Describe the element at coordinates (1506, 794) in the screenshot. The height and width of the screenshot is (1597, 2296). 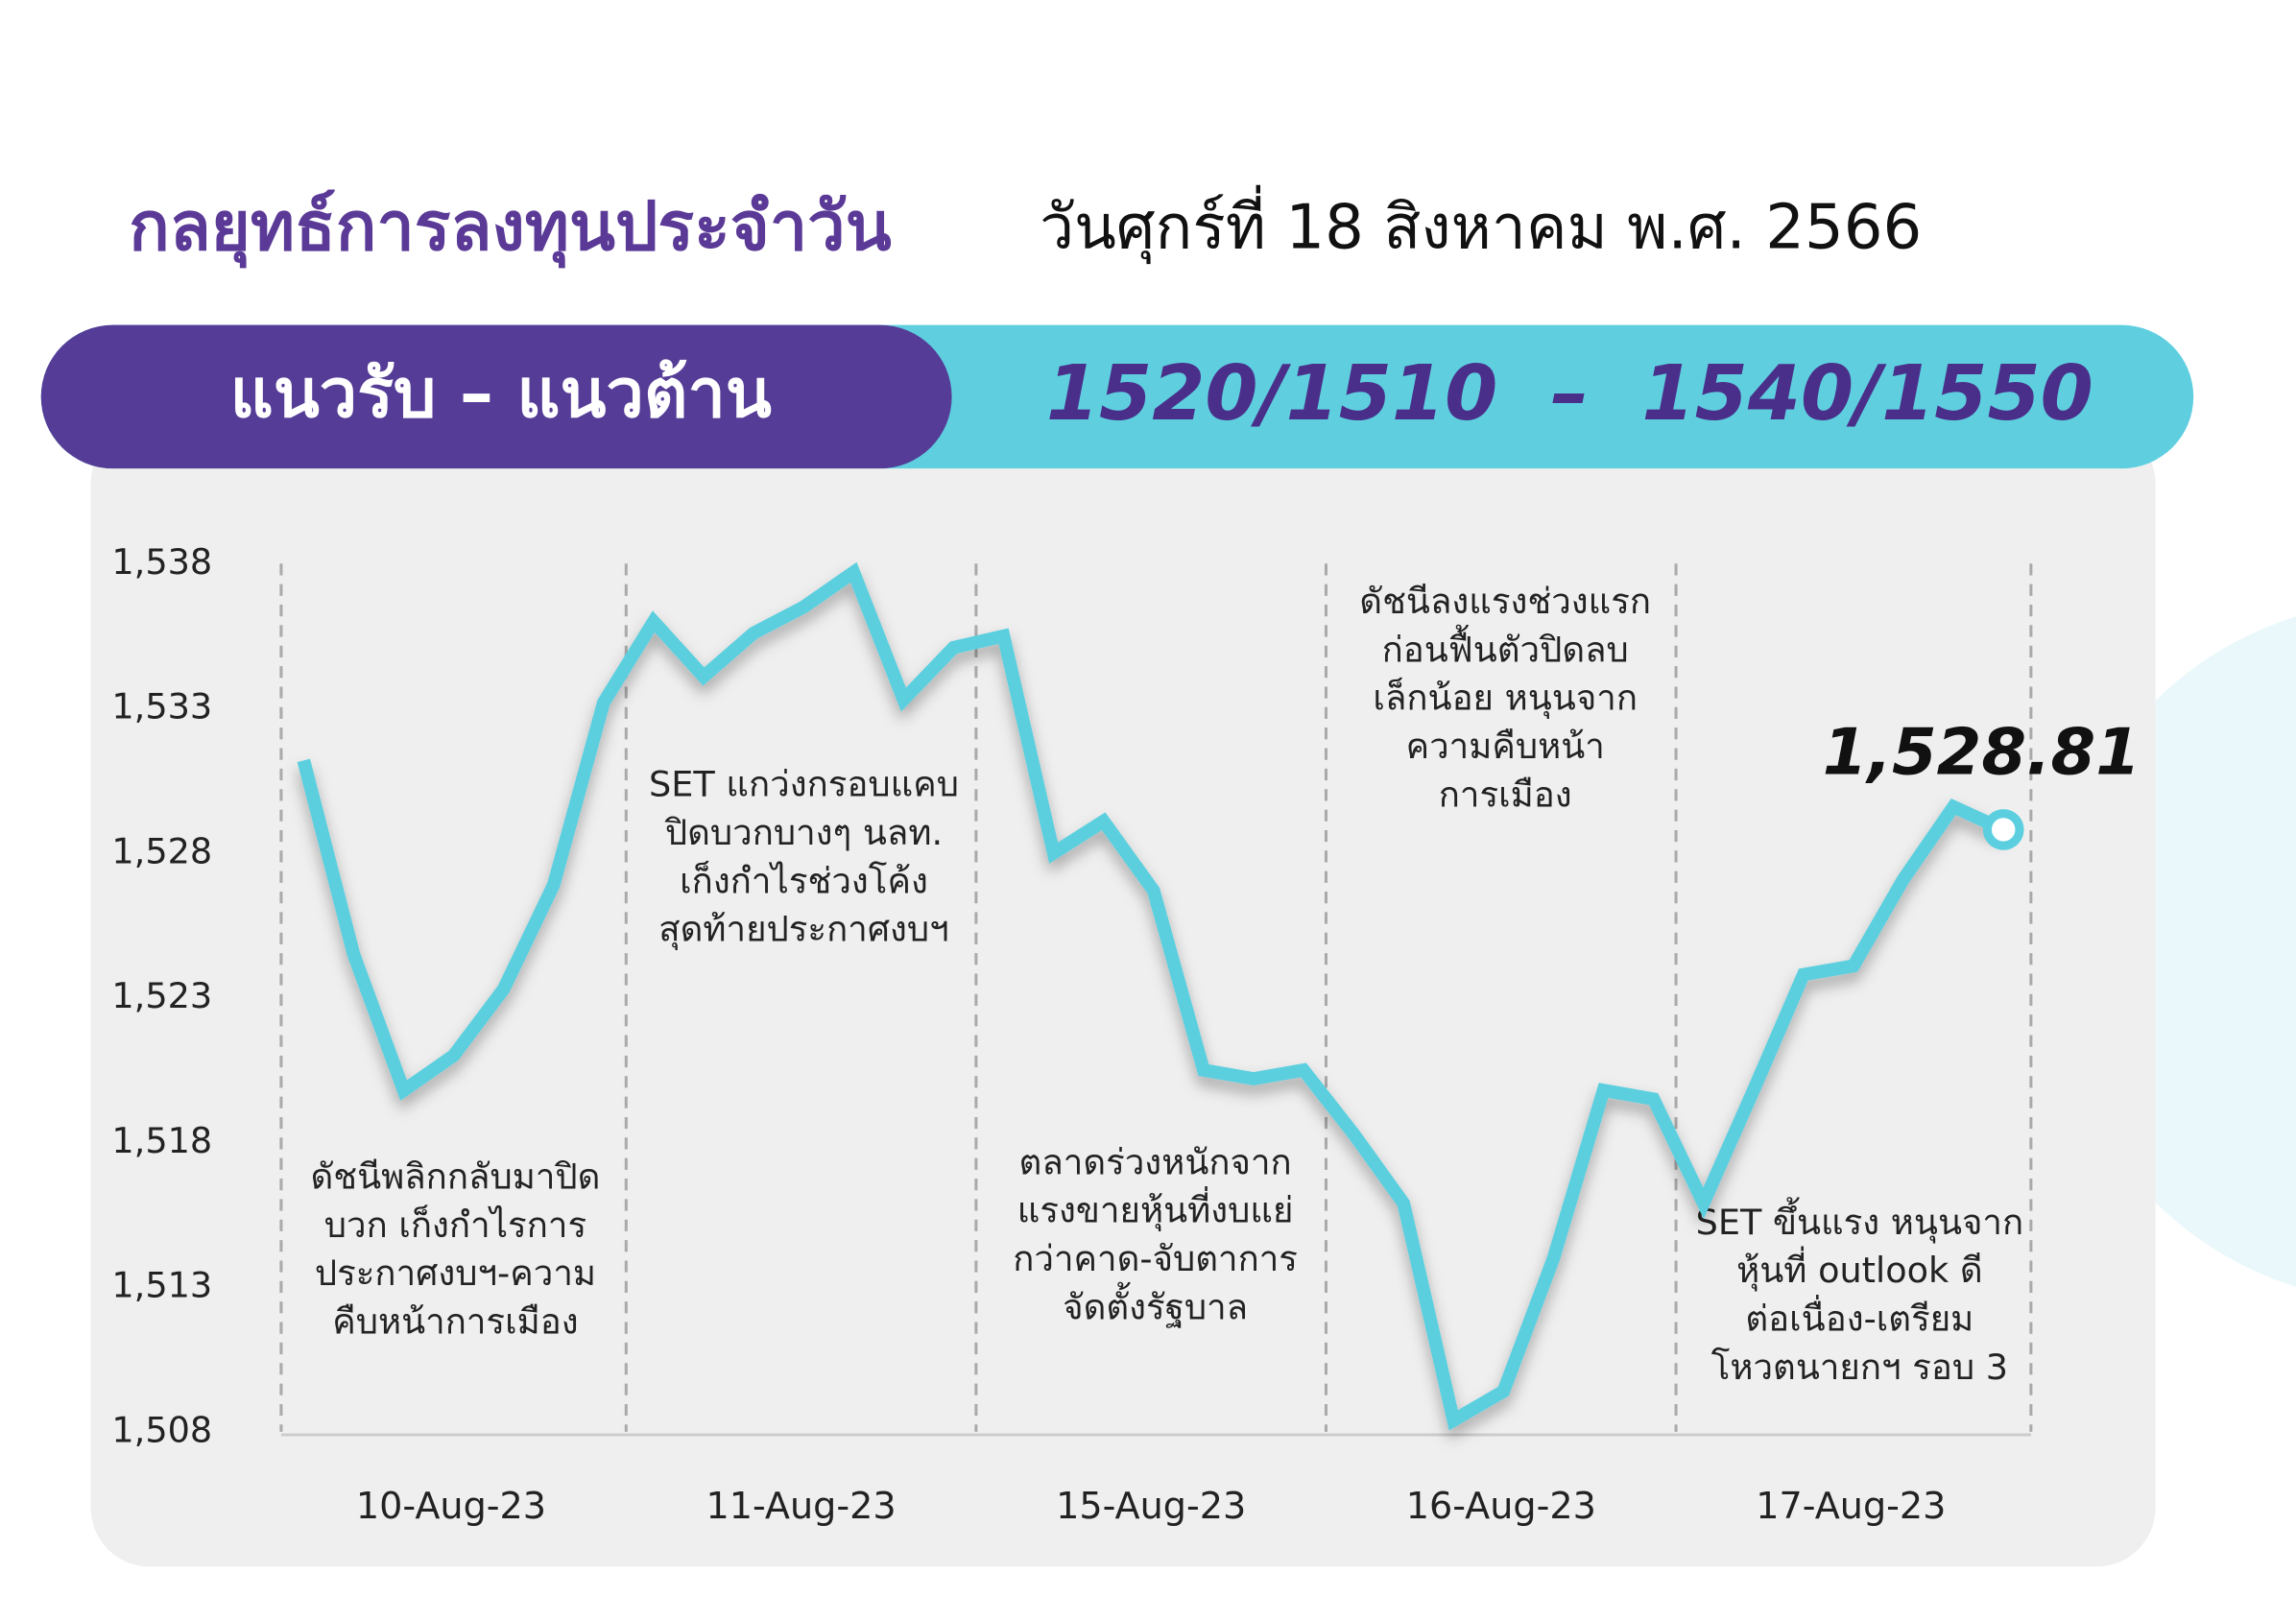
I see `annotation: การเมือง` at that location.